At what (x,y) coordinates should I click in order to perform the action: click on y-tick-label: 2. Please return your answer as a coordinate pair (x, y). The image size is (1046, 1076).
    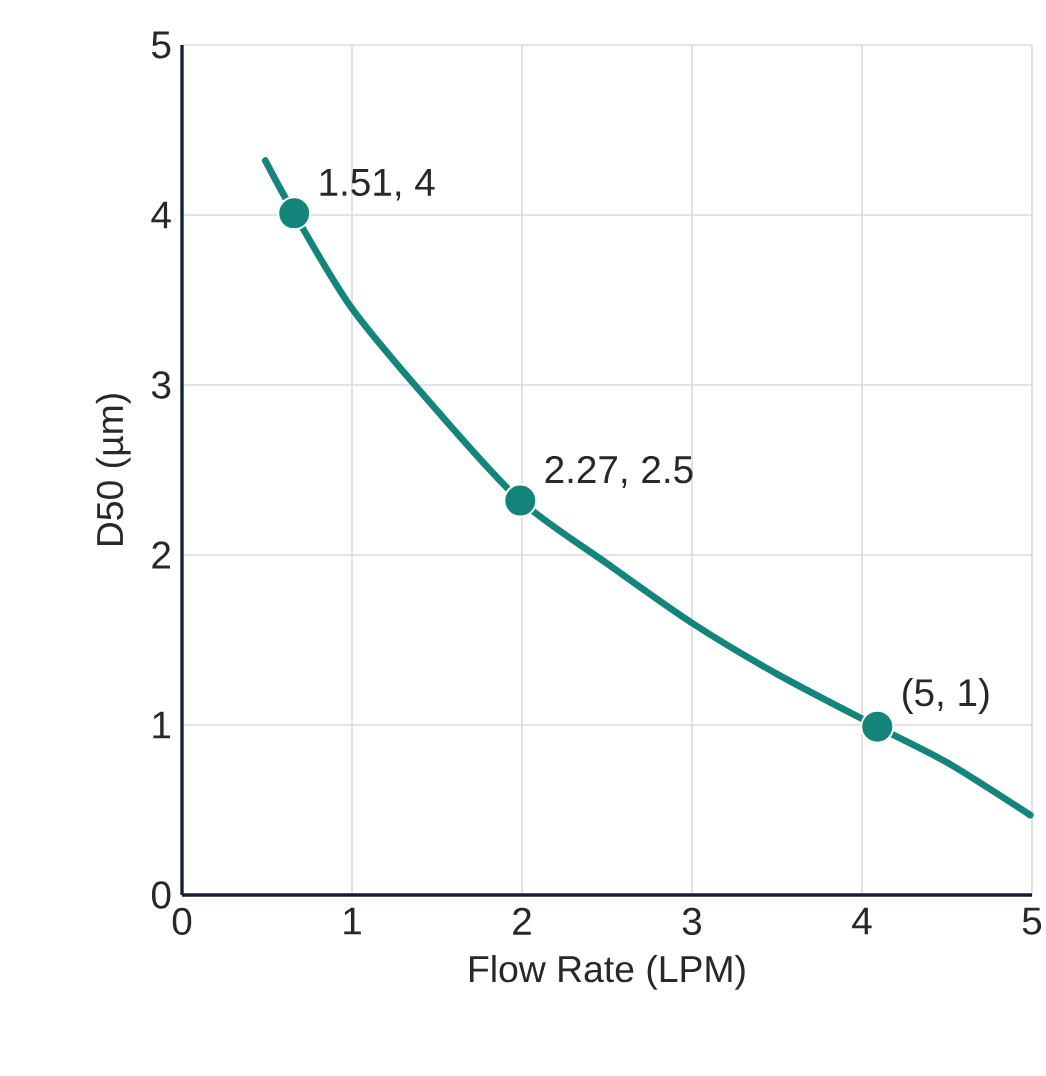
    Looking at the image, I should click on (161, 555).